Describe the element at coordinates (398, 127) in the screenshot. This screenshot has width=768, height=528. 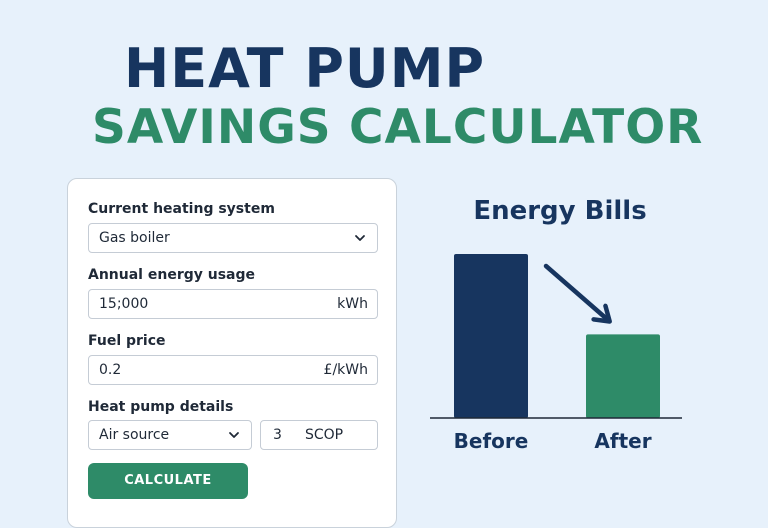
I see `page-subtitle: SAVINGS CALCULATOR` at that location.